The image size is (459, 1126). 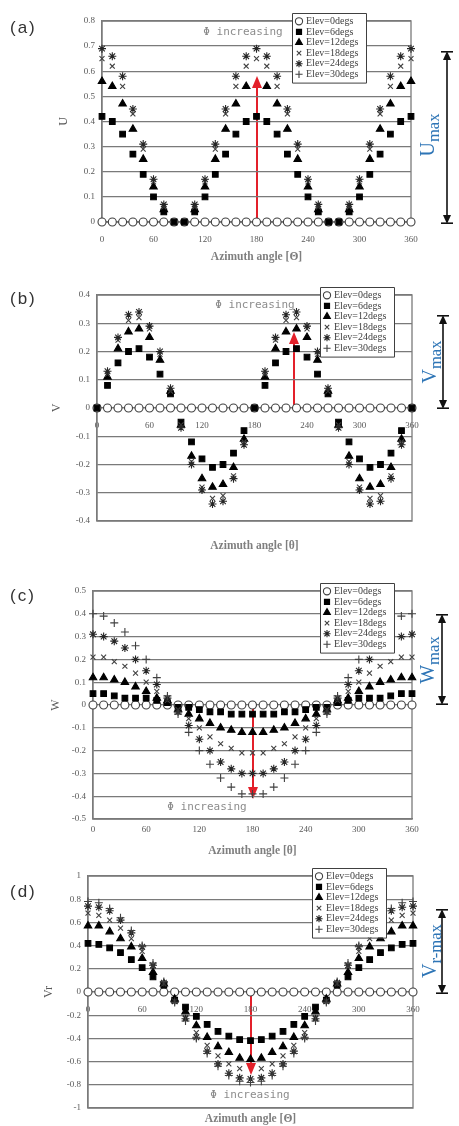 I want to click on chart-title: (a), so click(x=23, y=28).